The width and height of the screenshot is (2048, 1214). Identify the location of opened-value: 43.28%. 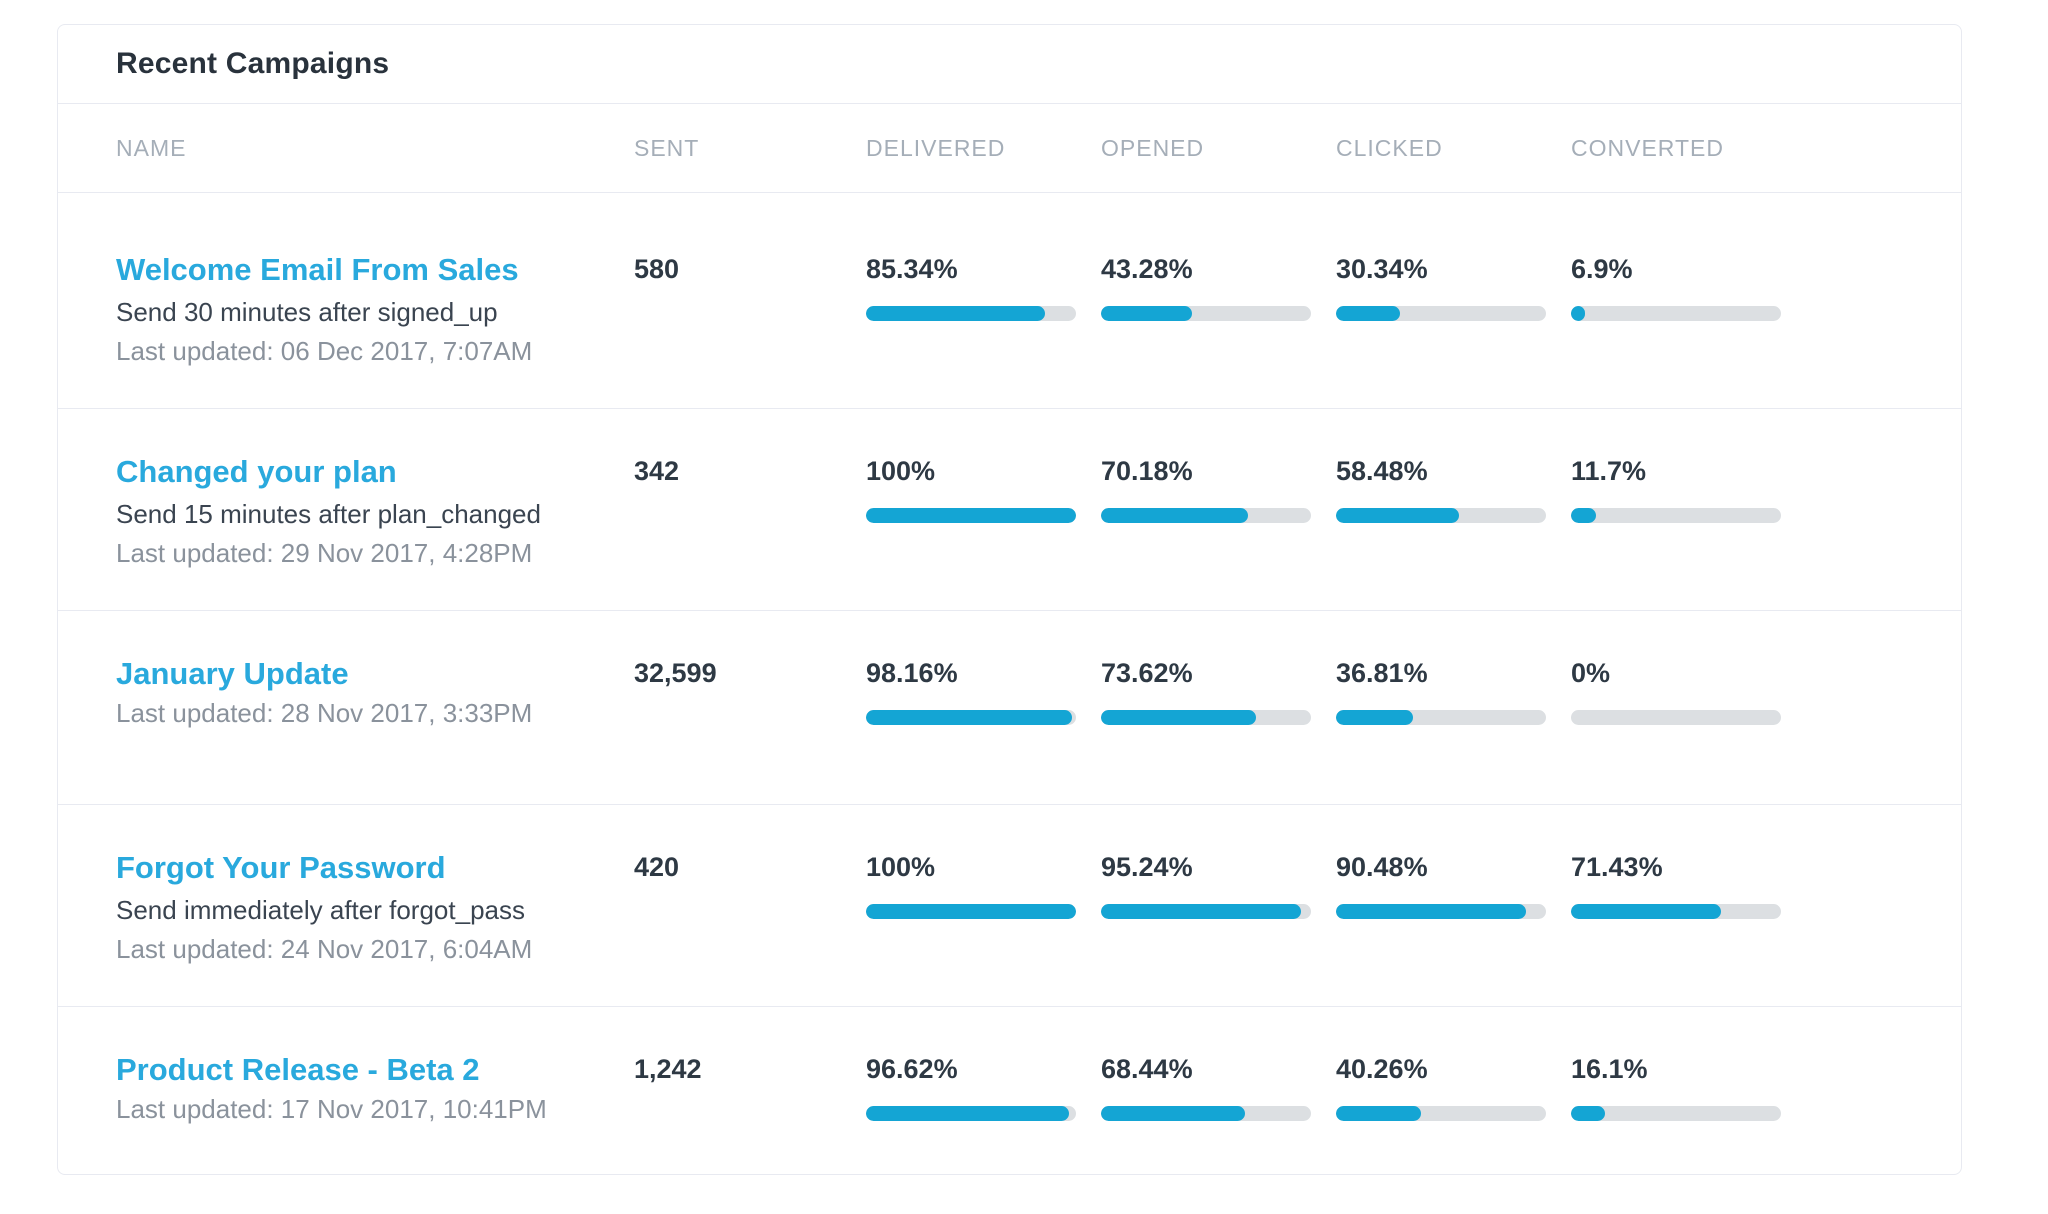
(1147, 269).